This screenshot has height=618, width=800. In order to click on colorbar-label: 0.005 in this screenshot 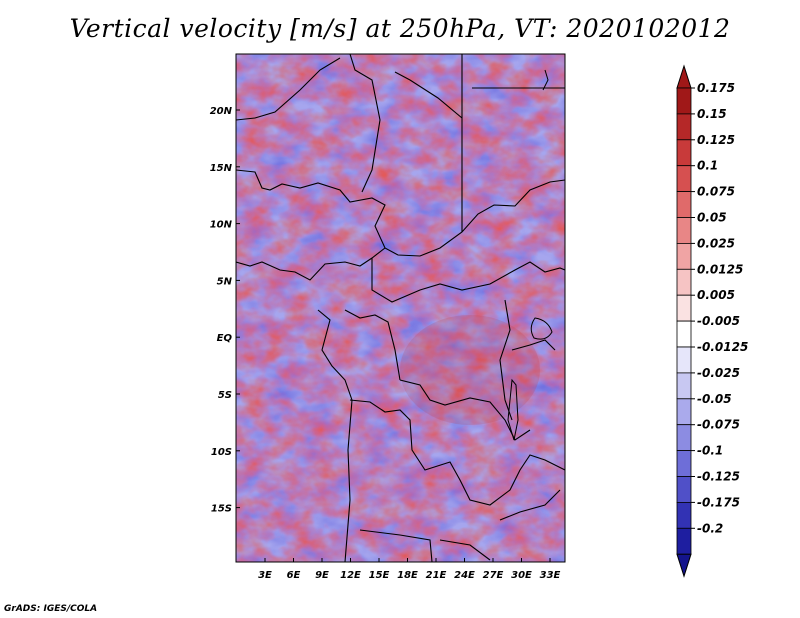, I will do `click(716, 295)`.